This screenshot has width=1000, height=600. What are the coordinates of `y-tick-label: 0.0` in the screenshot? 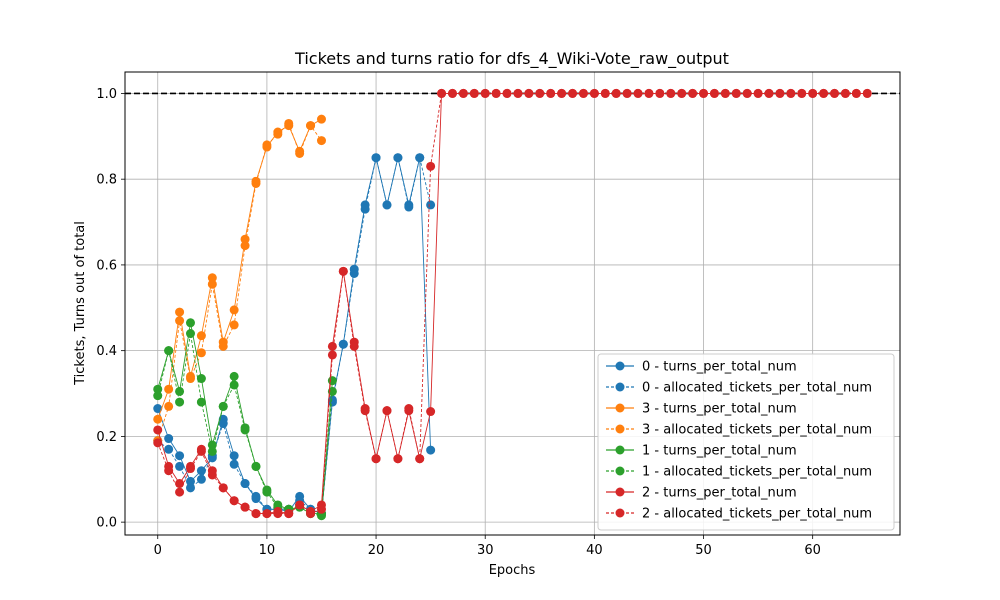 It's located at (106, 523).